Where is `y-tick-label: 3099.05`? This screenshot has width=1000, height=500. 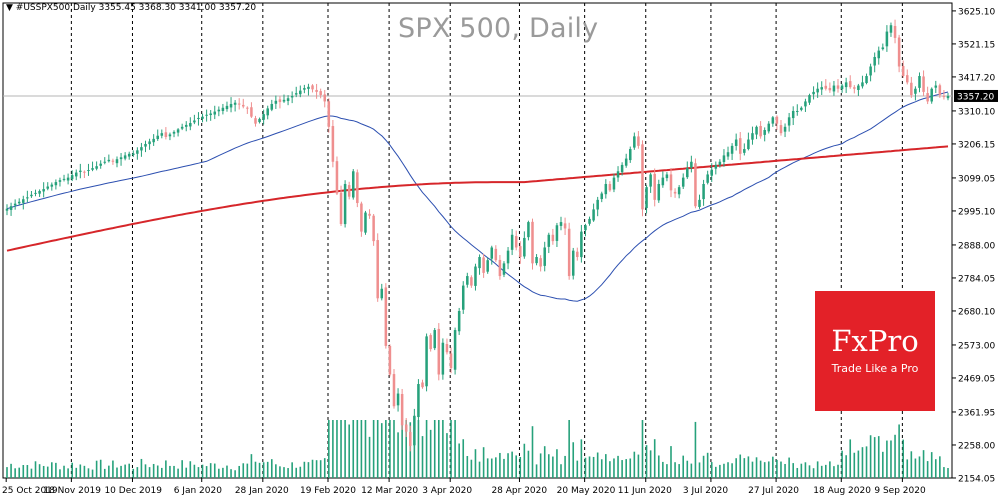 y-tick-label: 3099.05 is located at coordinates (976, 179).